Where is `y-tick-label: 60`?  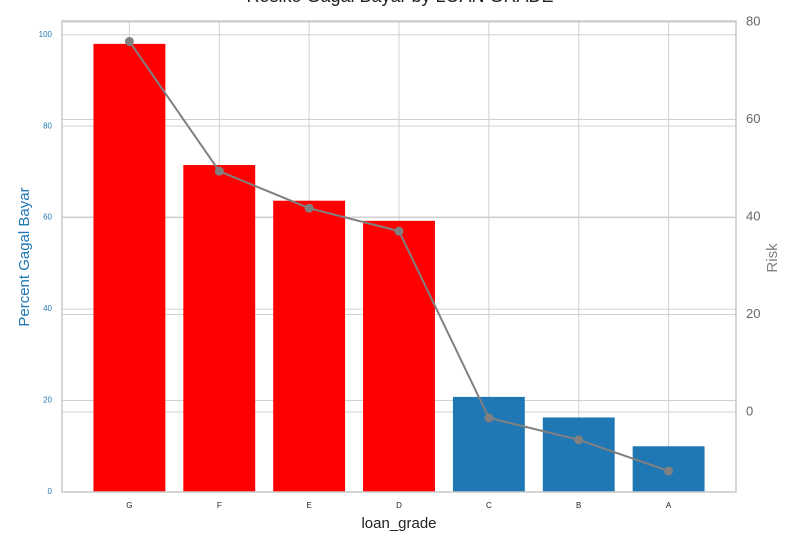
y-tick-label: 60 is located at coordinates (47, 217).